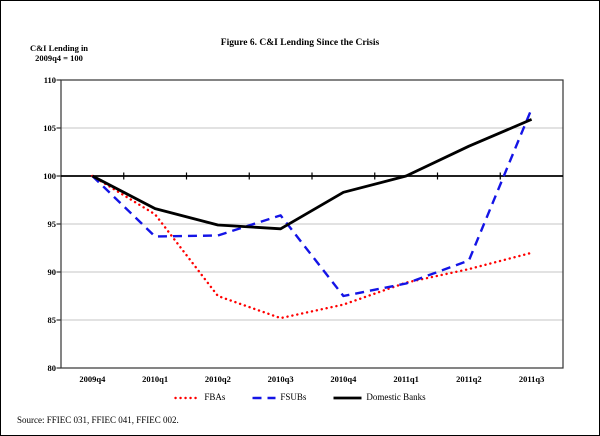  Describe the element at coordinates (49, 176) in the screenshot. I see `y-axis-tick-label: 100` at that location.